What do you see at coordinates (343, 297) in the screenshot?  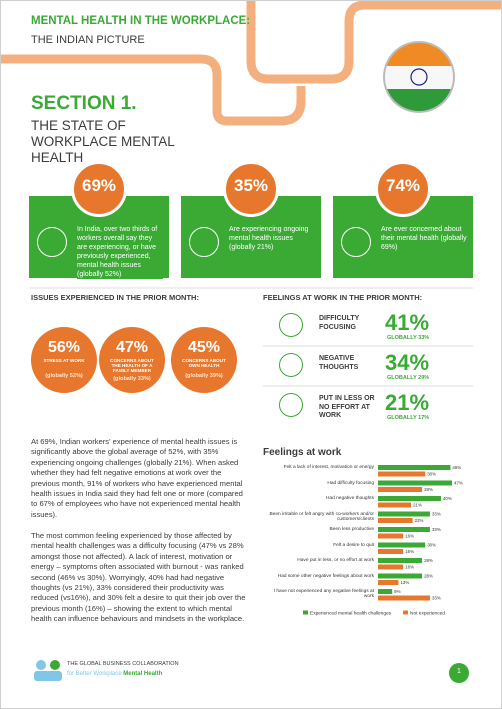 I see `feelings-title: FEELINGS AT WORK IN THE PRIOR MONTH:` at bounding box center [343, 297].